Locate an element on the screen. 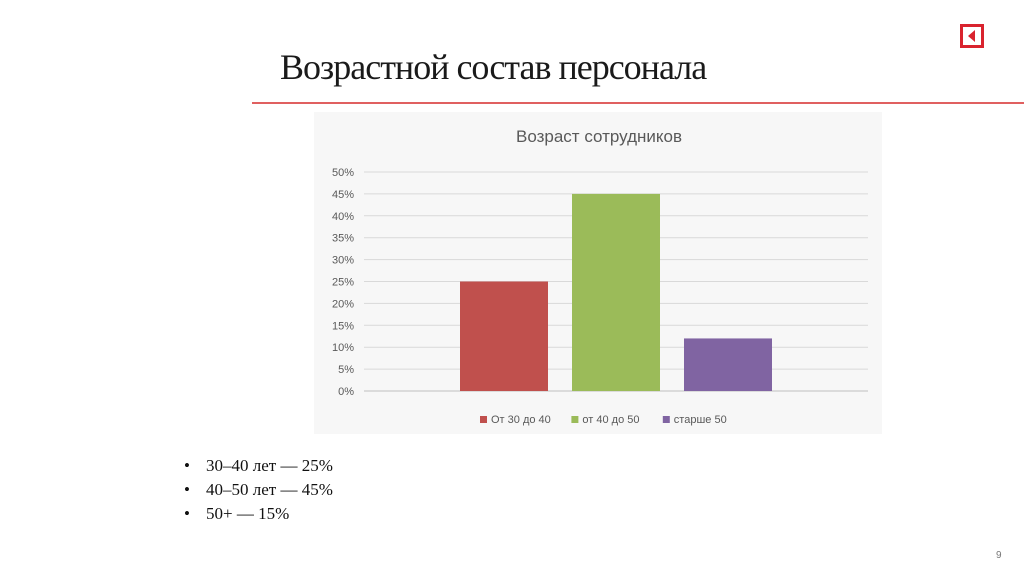  y-tick-label: 40% is located at coordinates (343, 217).